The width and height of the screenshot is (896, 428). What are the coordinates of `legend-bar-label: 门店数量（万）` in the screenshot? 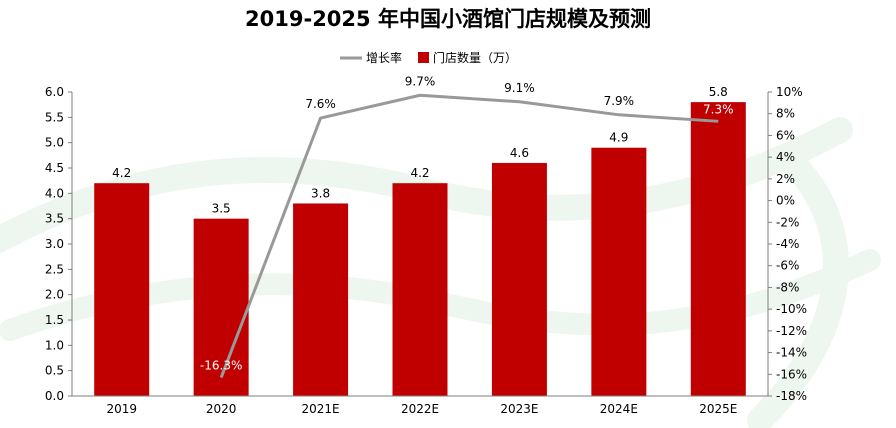 It's located at (475, 57).